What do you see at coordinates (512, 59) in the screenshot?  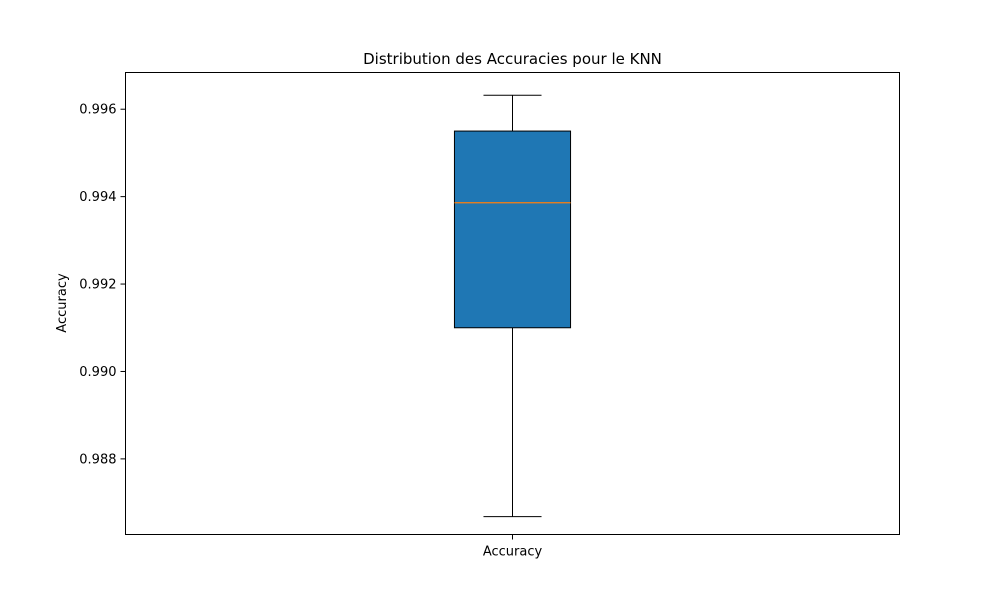 I see `chart-title: Distribution des Accuracies pour le KNN` at bounding box center [512, 59].